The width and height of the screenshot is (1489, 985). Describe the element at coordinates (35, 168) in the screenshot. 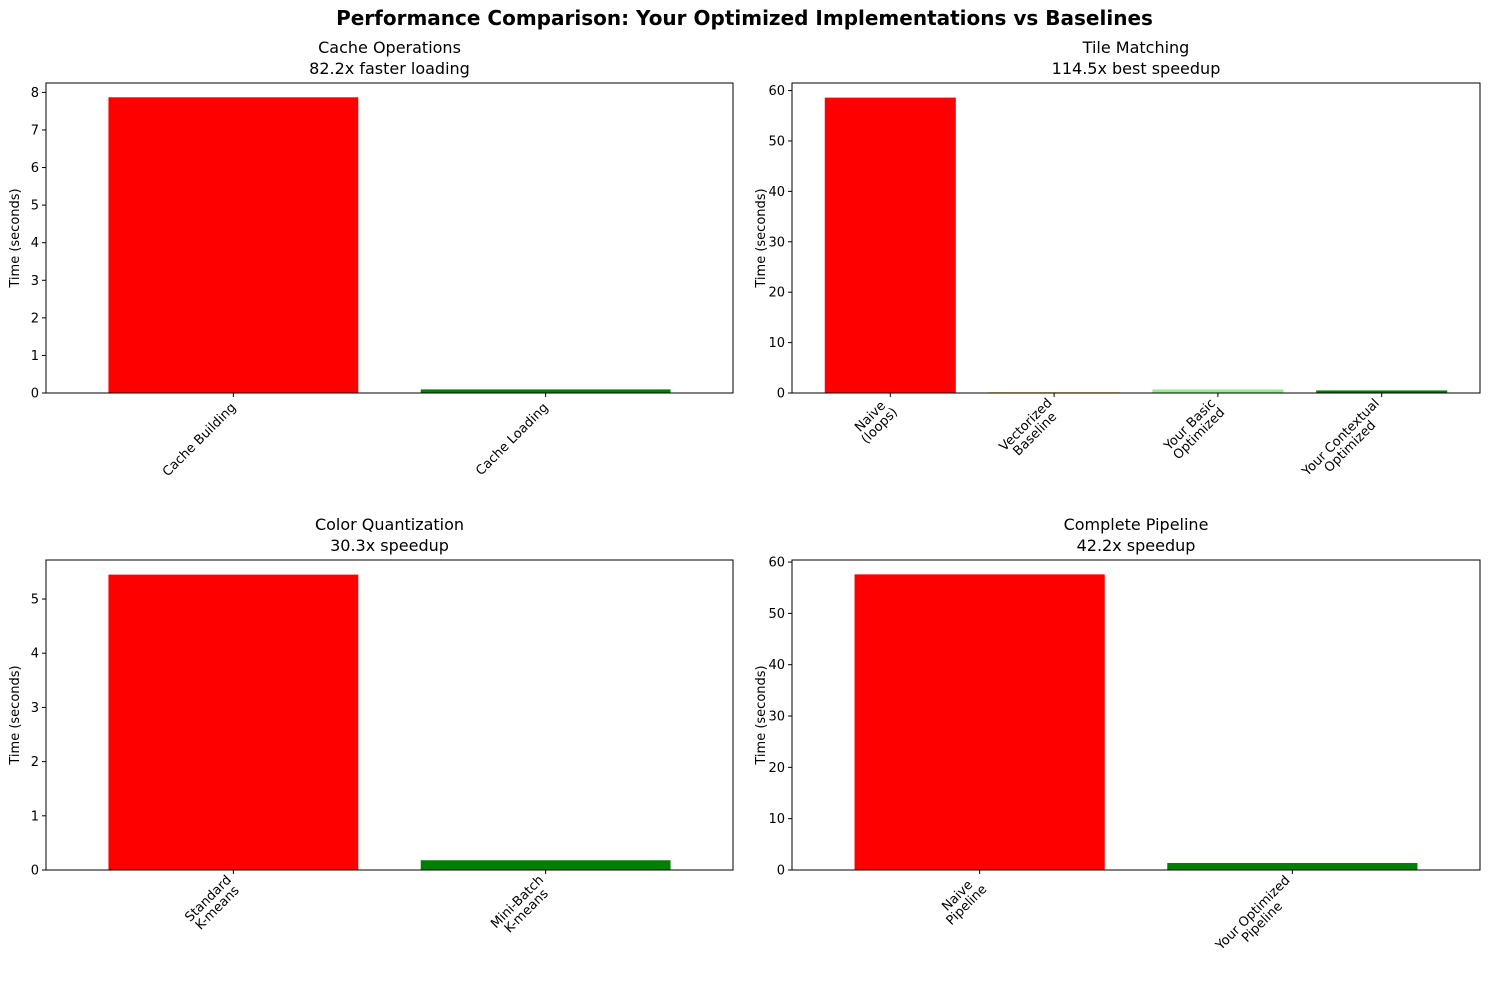

I see `y-tick-label: 6` at that location.